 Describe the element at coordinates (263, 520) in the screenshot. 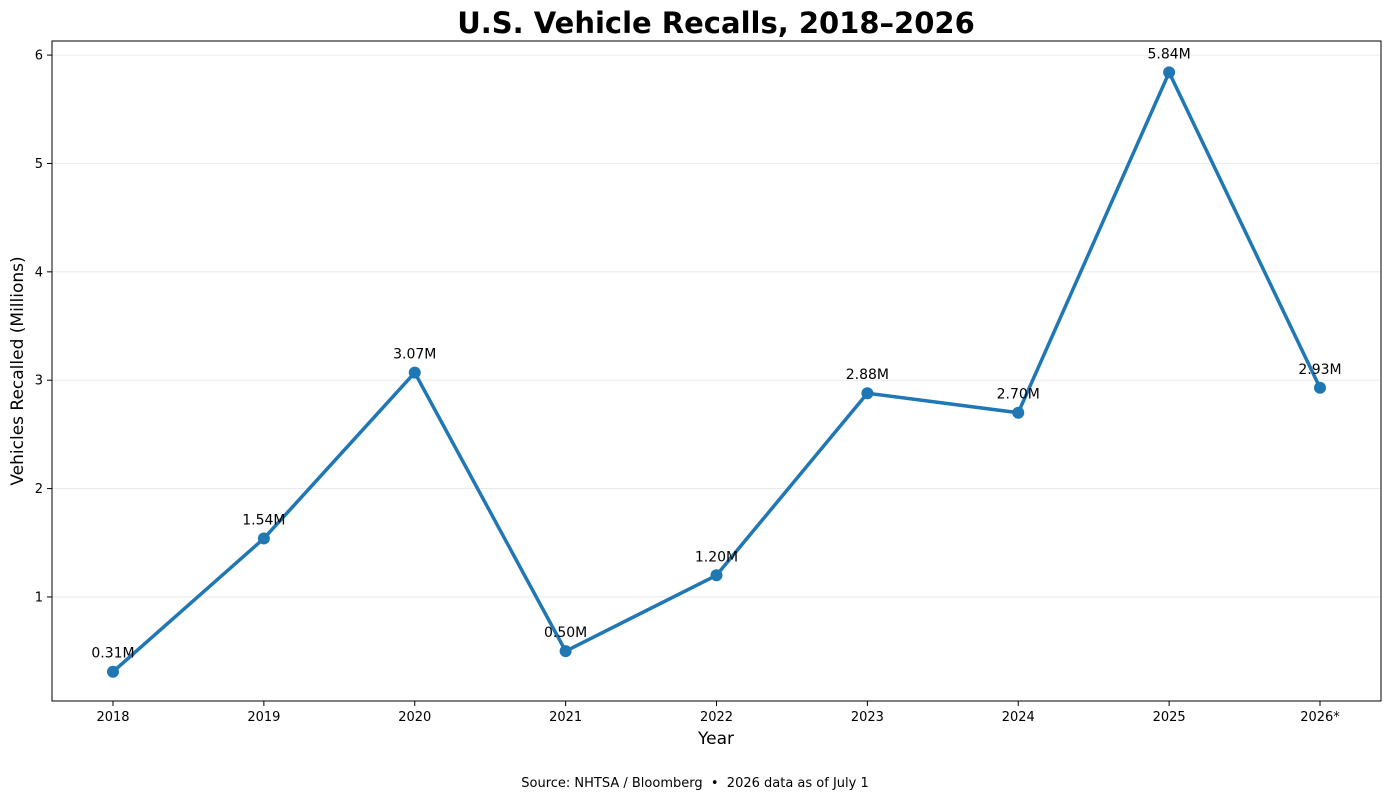

I see `data-label: 1.54M` at that location.